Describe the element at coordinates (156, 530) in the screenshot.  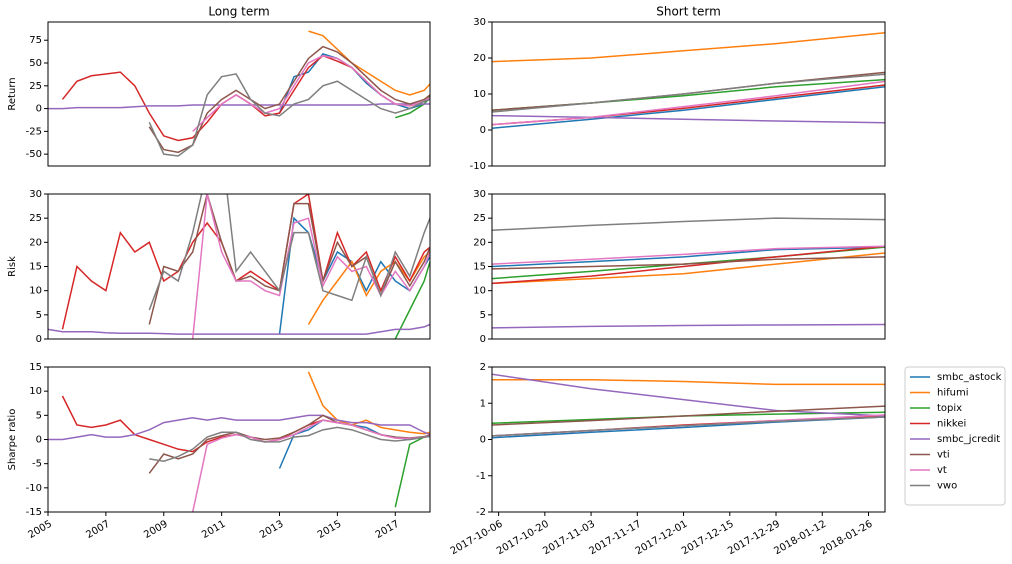
I see `x-tick-label: 2009` at that location.